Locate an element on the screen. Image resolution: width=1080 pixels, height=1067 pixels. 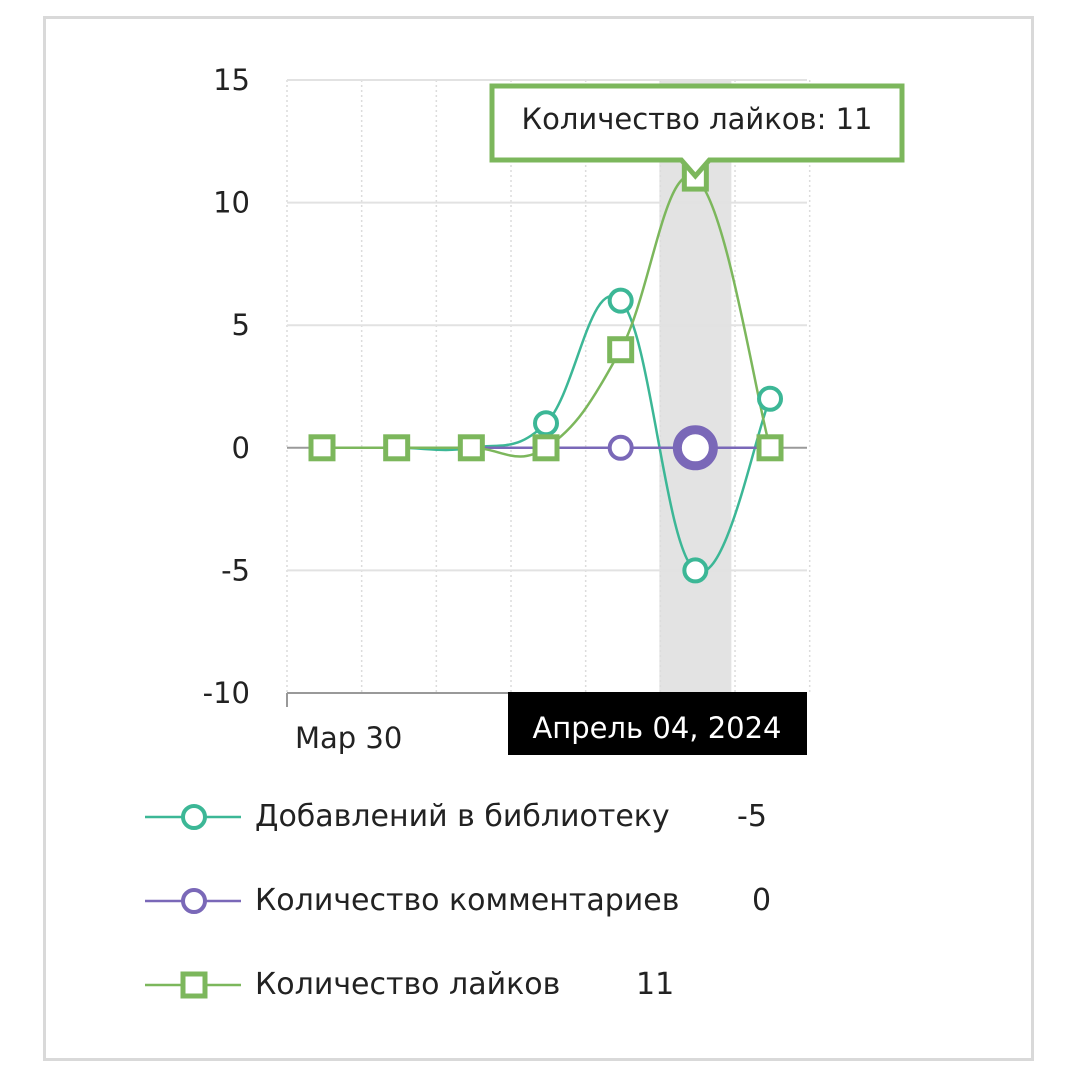
y-tick-label: 5 is located at coordinates (241, 325).